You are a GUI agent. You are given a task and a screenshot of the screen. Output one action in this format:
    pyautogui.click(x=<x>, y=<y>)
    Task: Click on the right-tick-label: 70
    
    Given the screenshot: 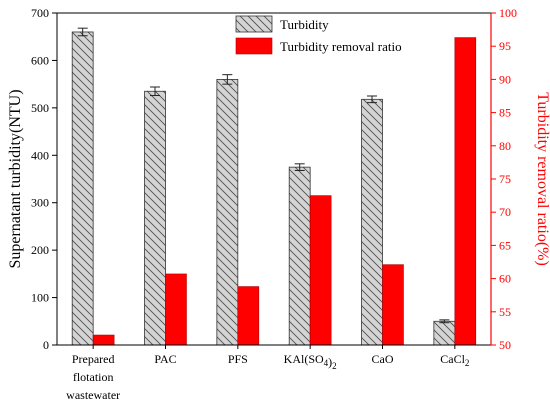 What is the action you would take?
    pyautogui.click(x=505, y=212)
    